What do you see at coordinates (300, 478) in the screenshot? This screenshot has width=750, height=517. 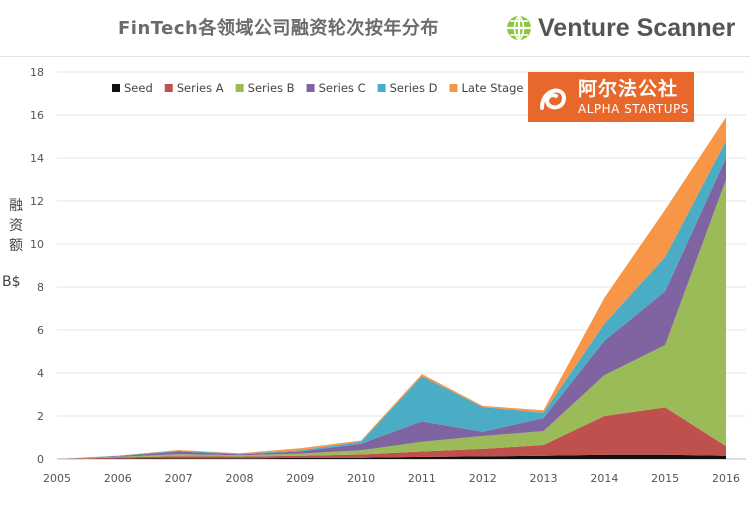 I see `x-tick-label: 2009` at bounding box center [300, 478].